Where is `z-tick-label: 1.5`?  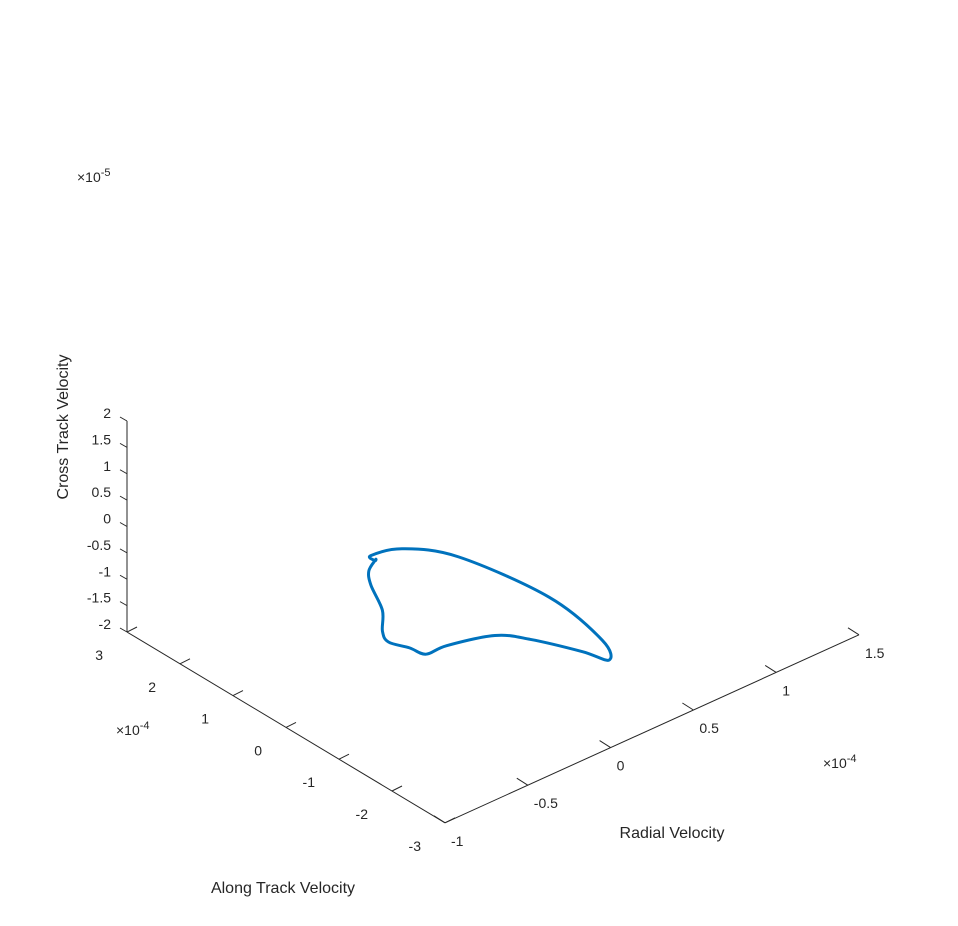
z-tick-label: 1.5 is located at coordinates (102, 439).